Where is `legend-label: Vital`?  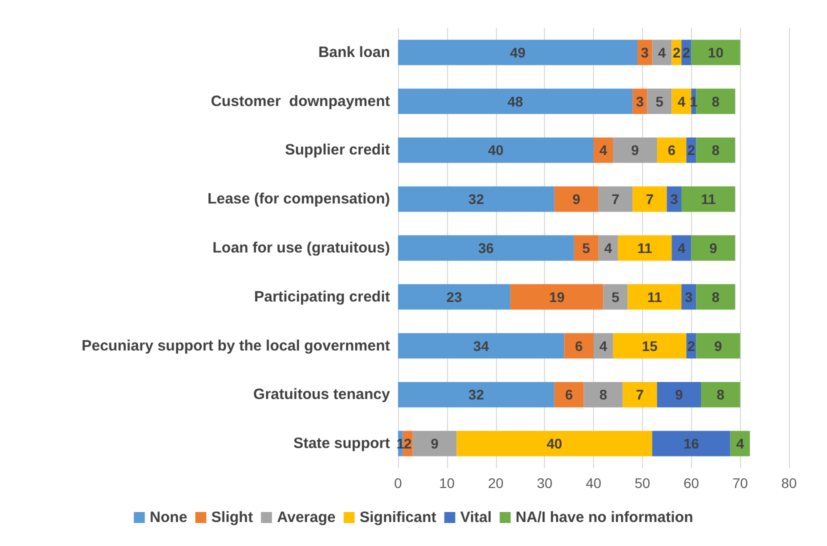
legend-label: Vital is located at coordinates (476, 517).